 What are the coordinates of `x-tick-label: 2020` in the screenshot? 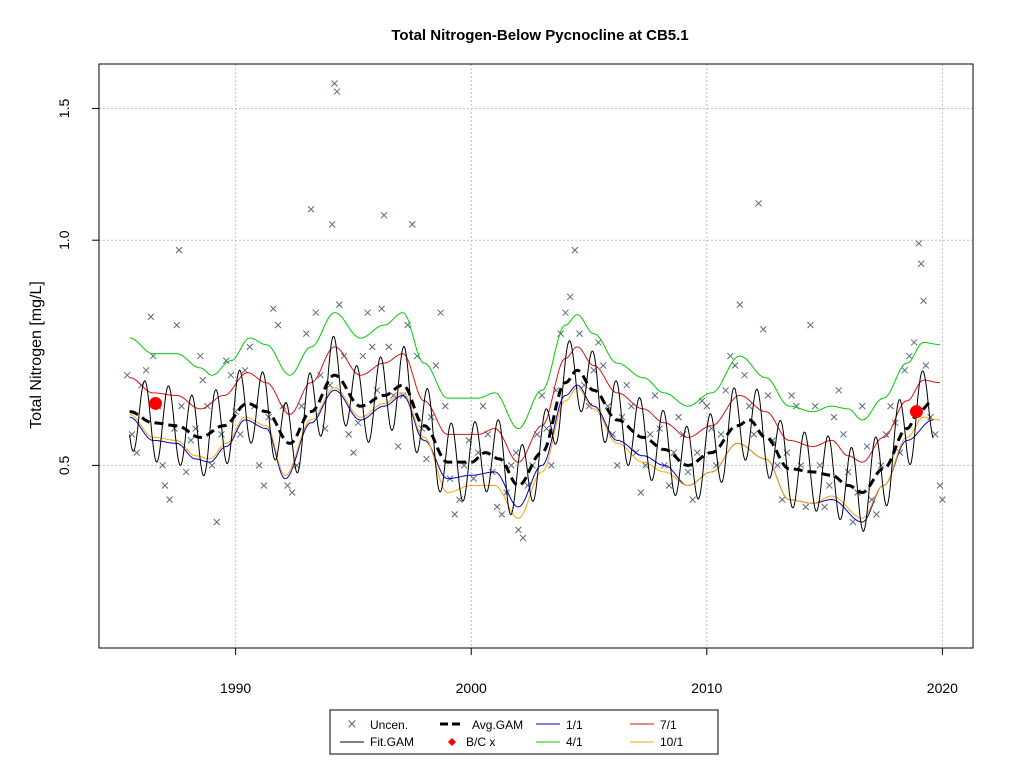 It's located at (942, 688).